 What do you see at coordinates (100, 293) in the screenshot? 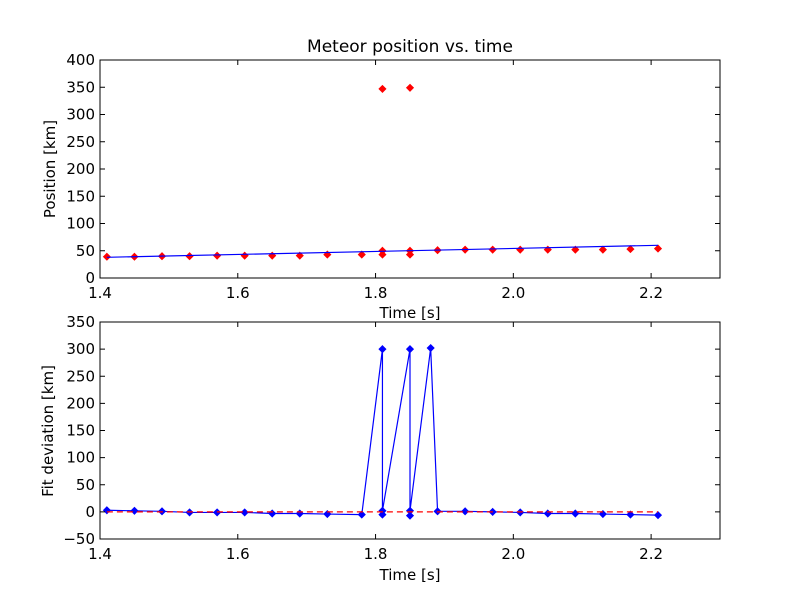
I see `position-xtick-label: 1.4` at bounding box center [100, 293].